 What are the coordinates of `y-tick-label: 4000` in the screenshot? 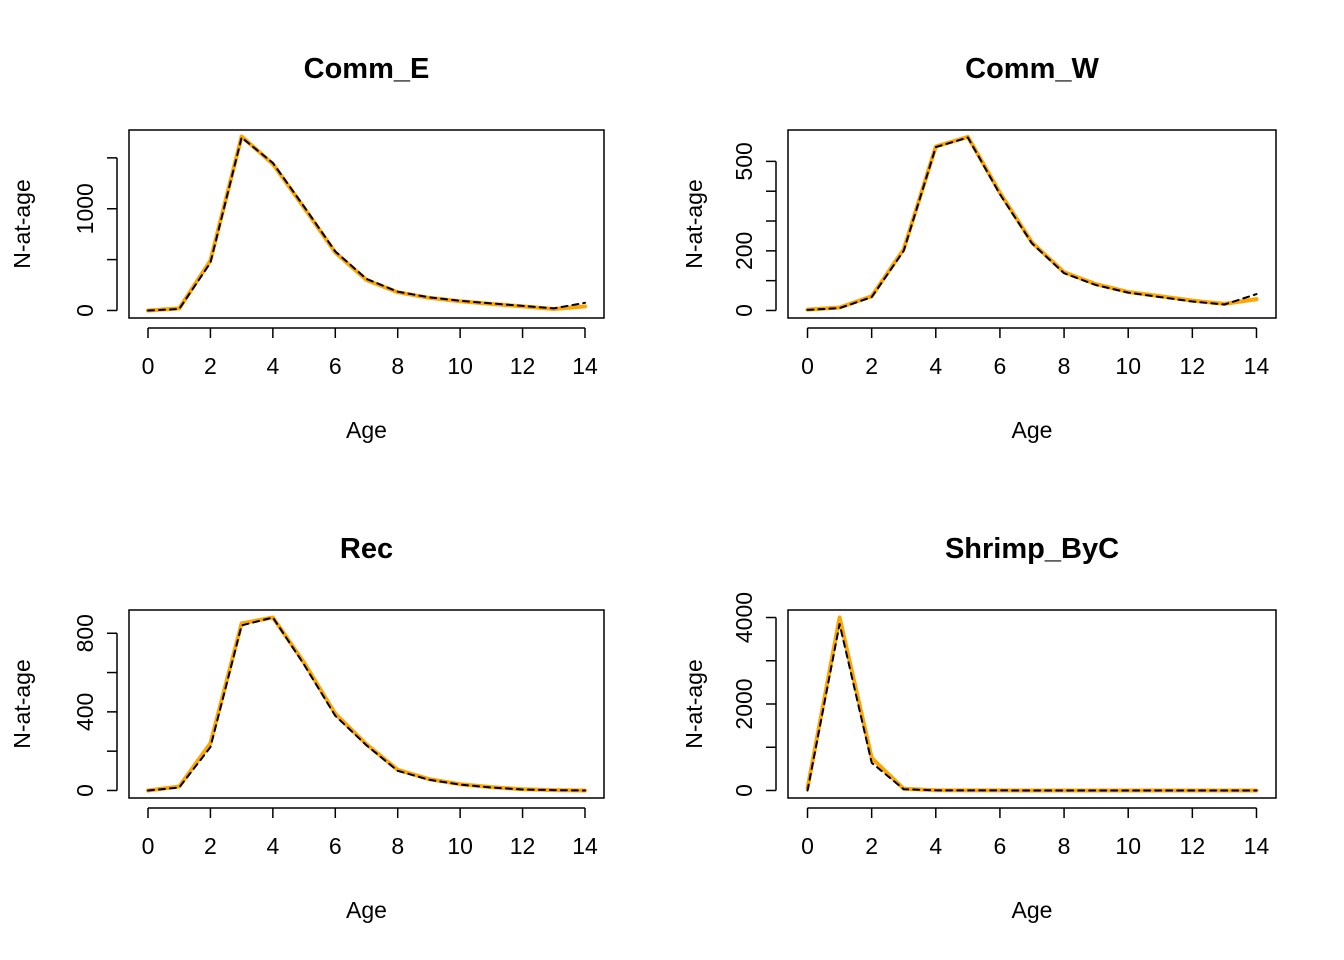 It's located at (744, 617).